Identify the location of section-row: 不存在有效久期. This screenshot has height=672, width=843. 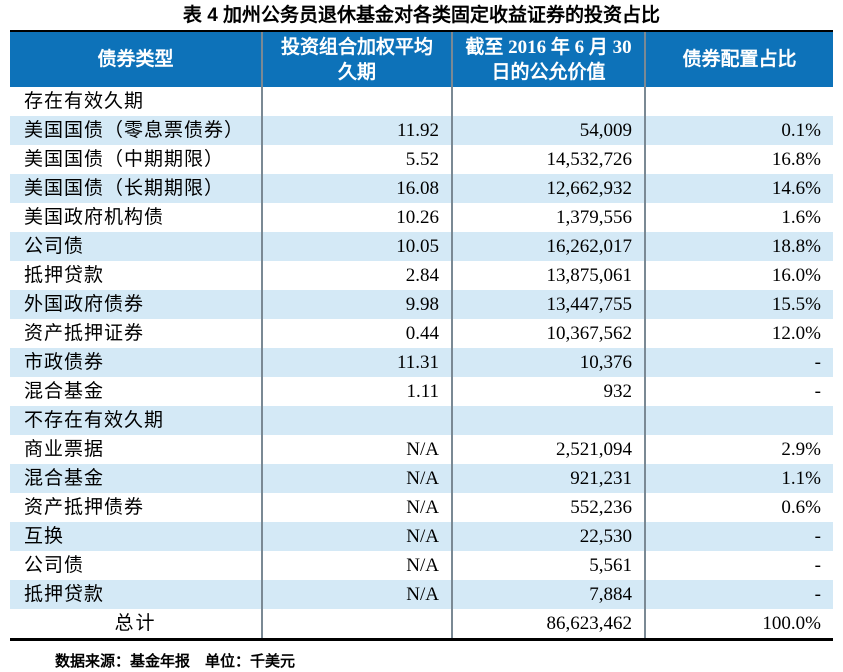
(421, 420).